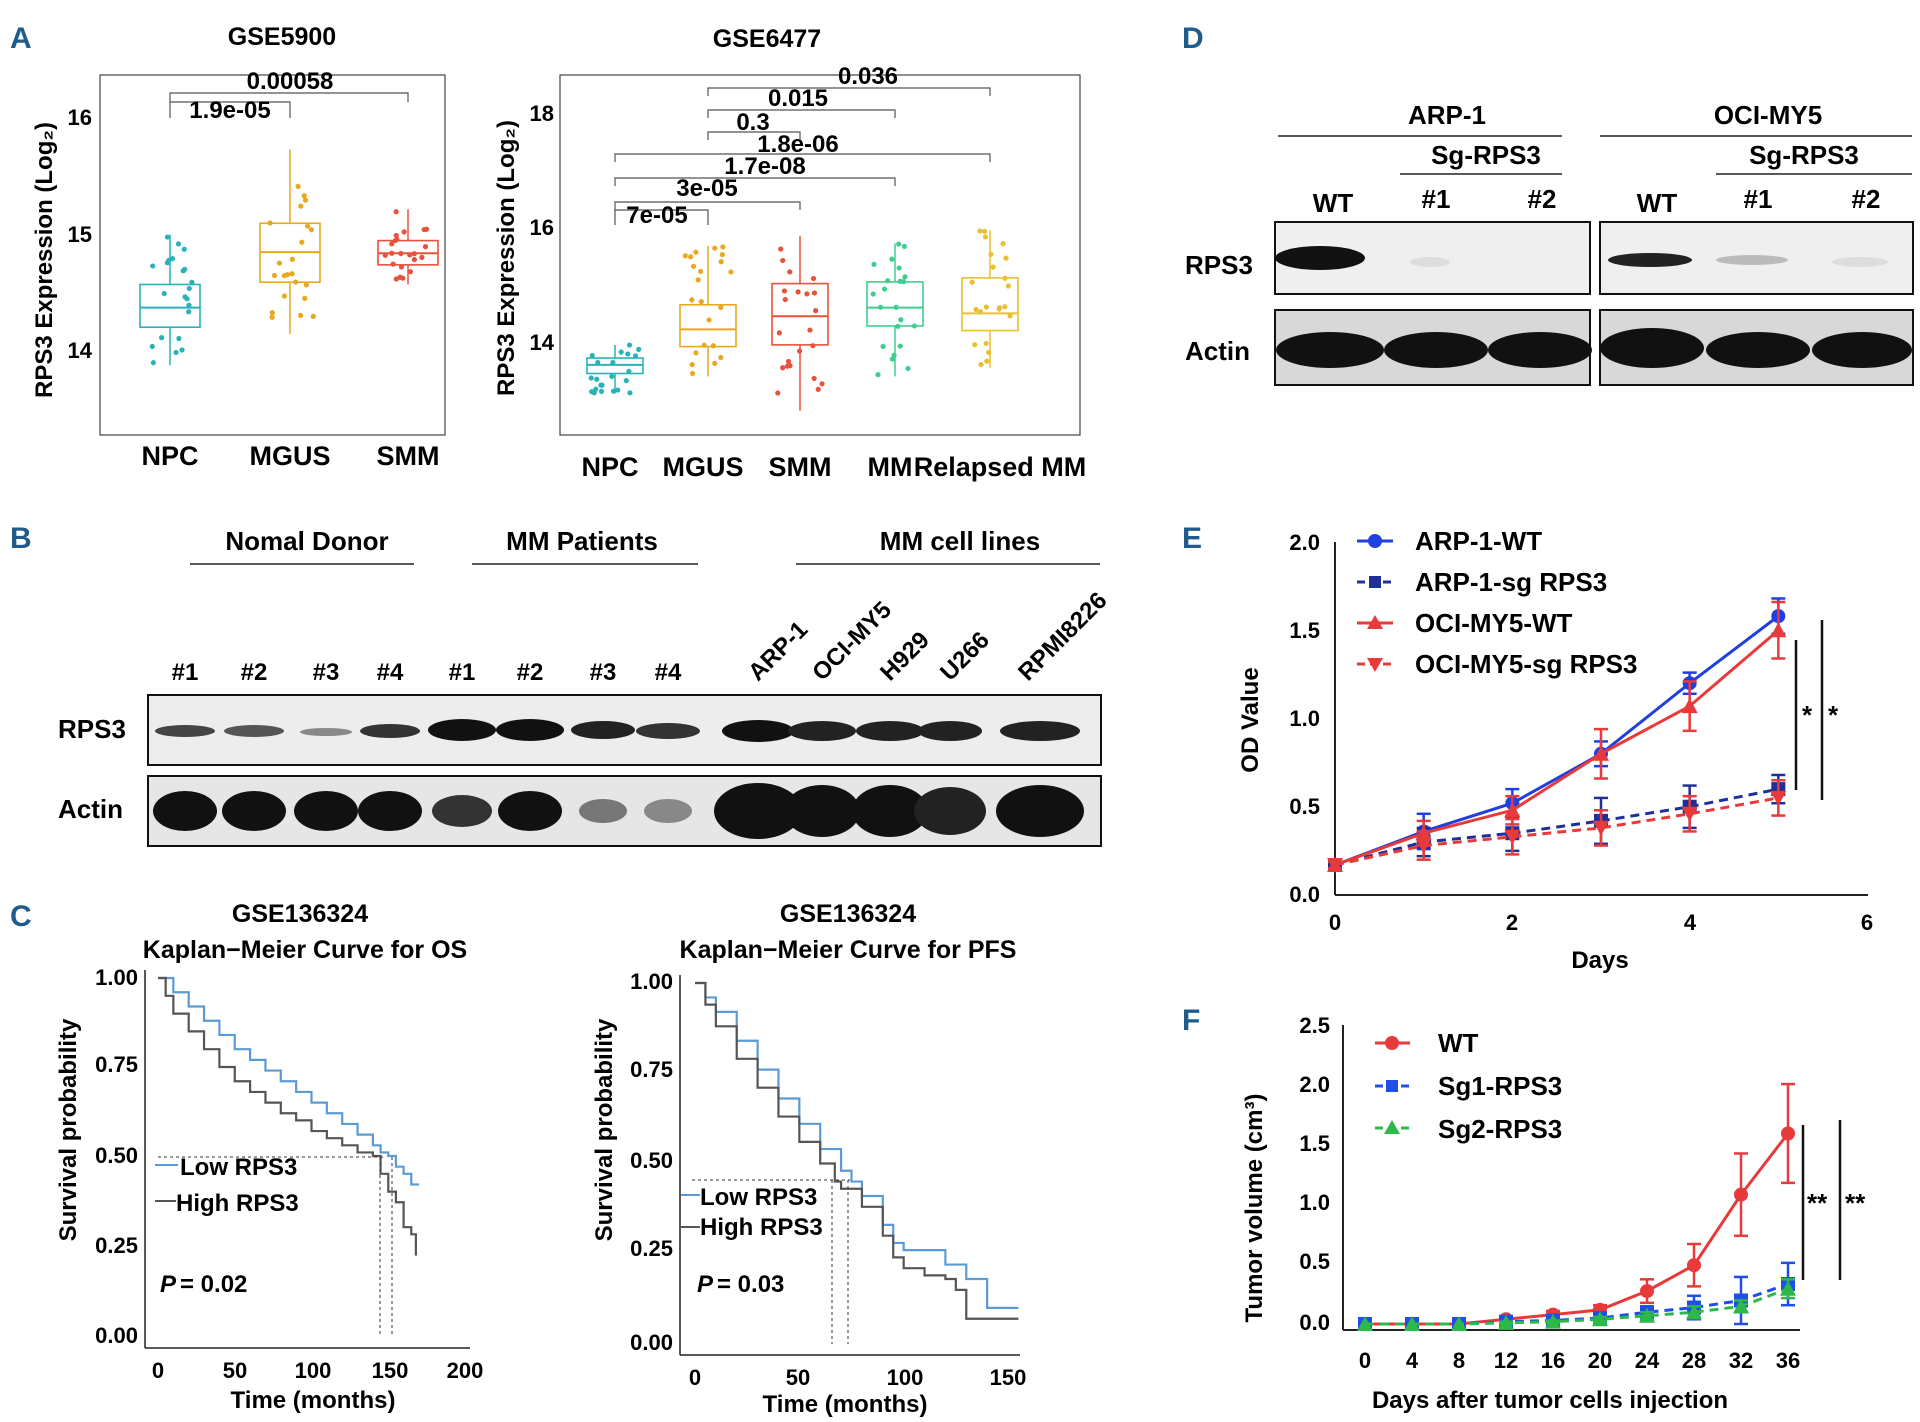  Describe the element at coordinates (542, 113) in the screenshot. I see `y-tick-label: 18` at that location.